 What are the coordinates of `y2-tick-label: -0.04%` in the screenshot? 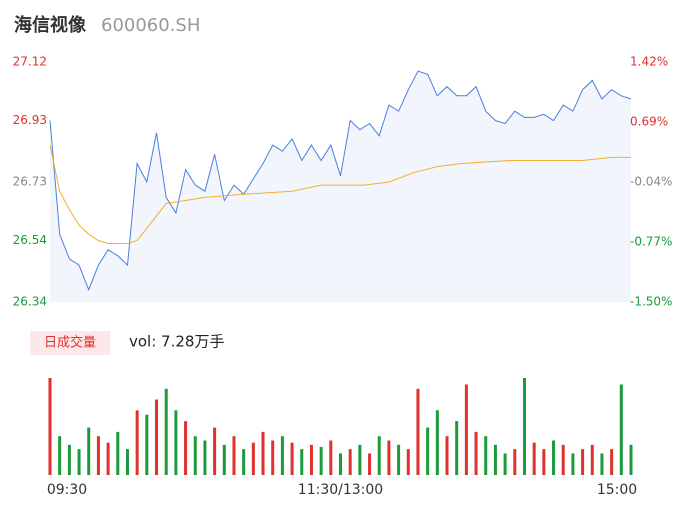 It's located at (651, 182).